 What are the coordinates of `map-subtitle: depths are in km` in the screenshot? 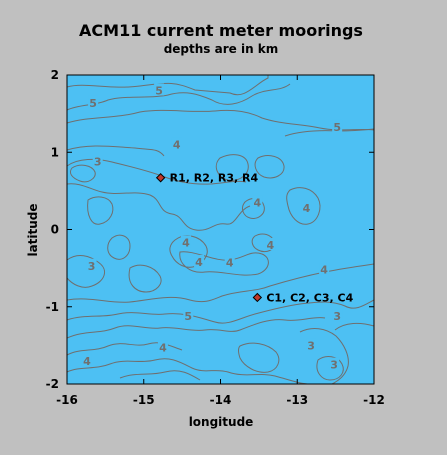 It's located at (221, 49).